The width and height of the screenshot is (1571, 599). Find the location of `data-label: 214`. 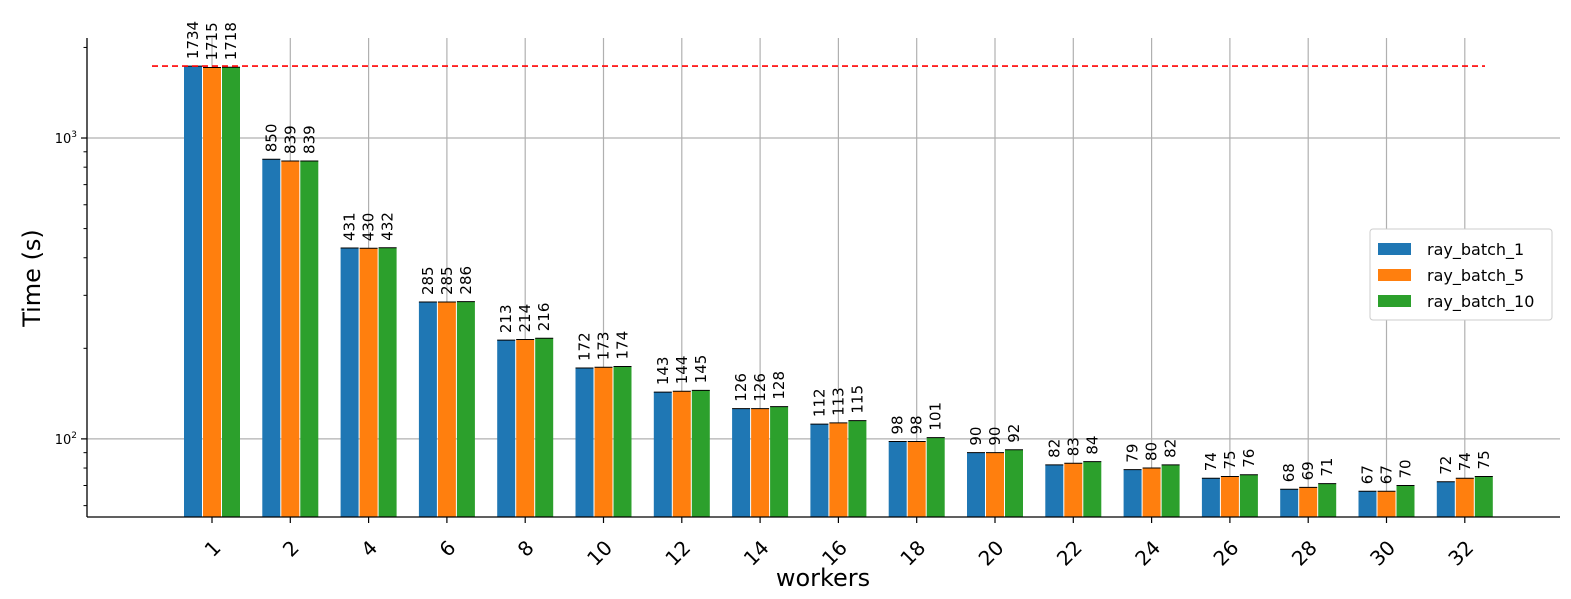

data-label: 214 is located at coordinates (525, 318).